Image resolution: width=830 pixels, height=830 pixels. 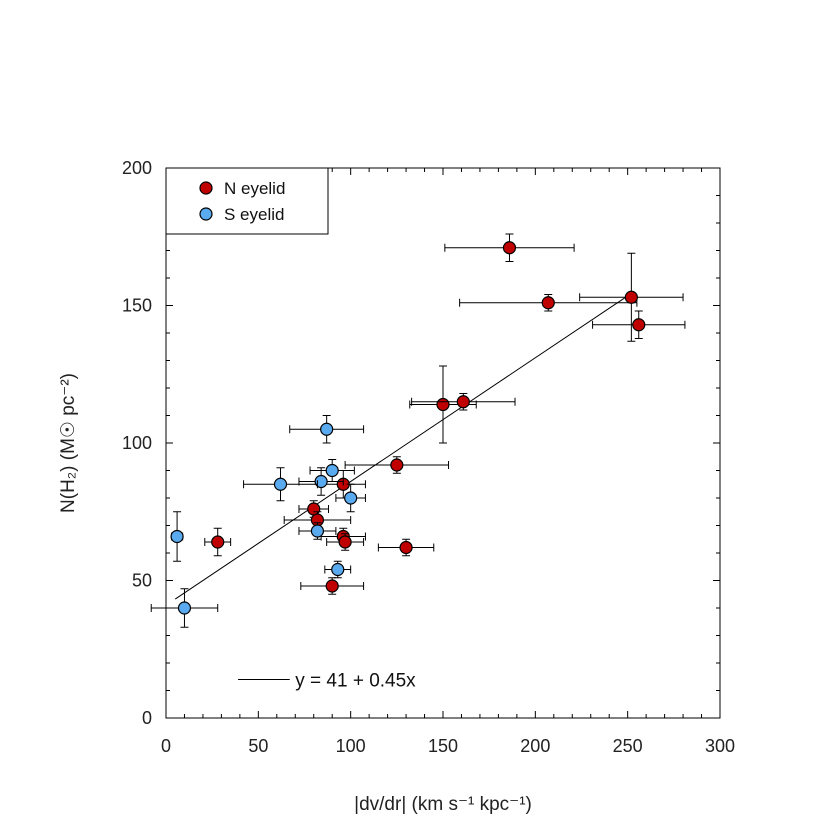 What do you see at coordinates (137, 306) in the screenshot?
I see `y-tick-label: 150` at bounding box center [137, 306].